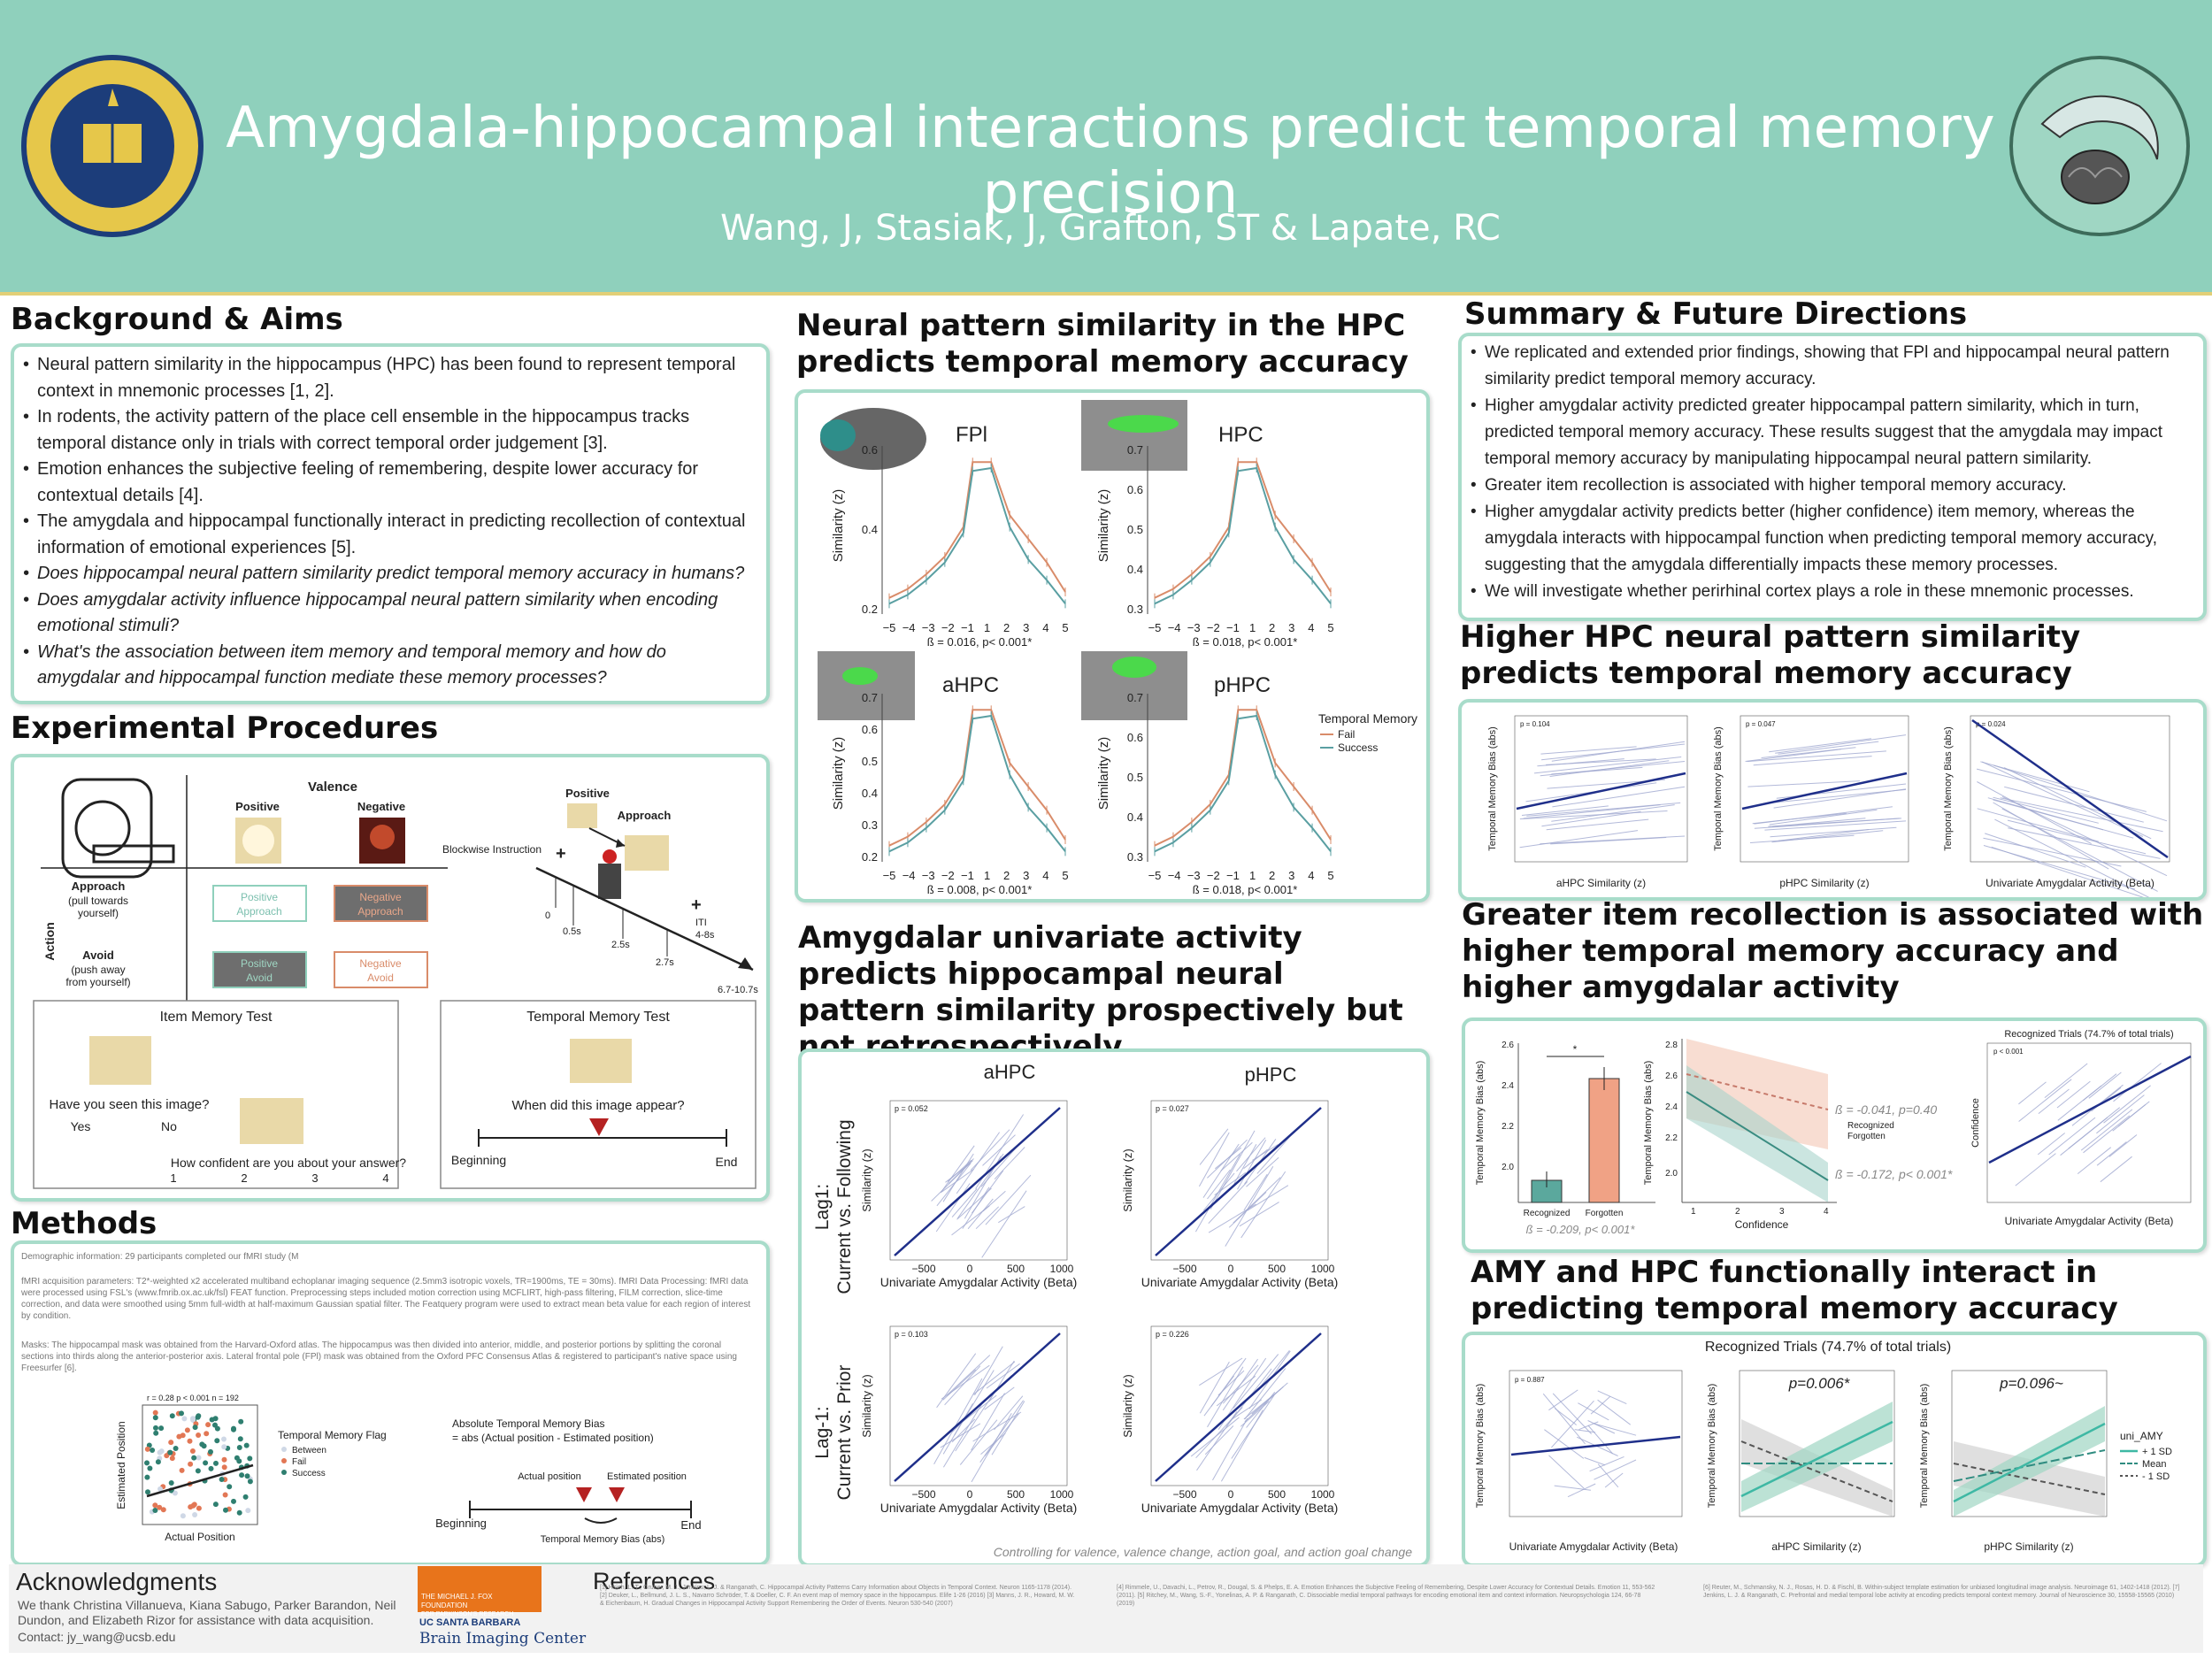 The width and height of the screenshot is (2212, 1659). I want to click on x-tick: −3, so click(928, 628).